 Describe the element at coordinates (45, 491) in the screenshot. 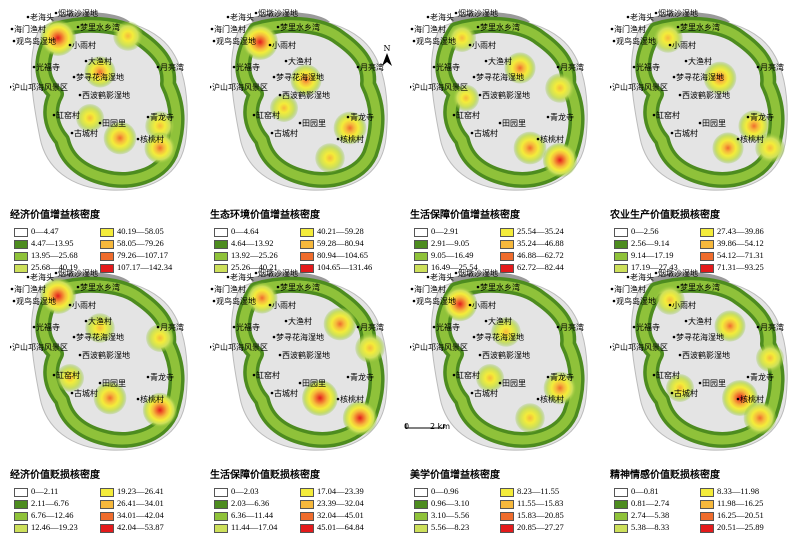

I see `legend-label: 0—2.11` at that location.